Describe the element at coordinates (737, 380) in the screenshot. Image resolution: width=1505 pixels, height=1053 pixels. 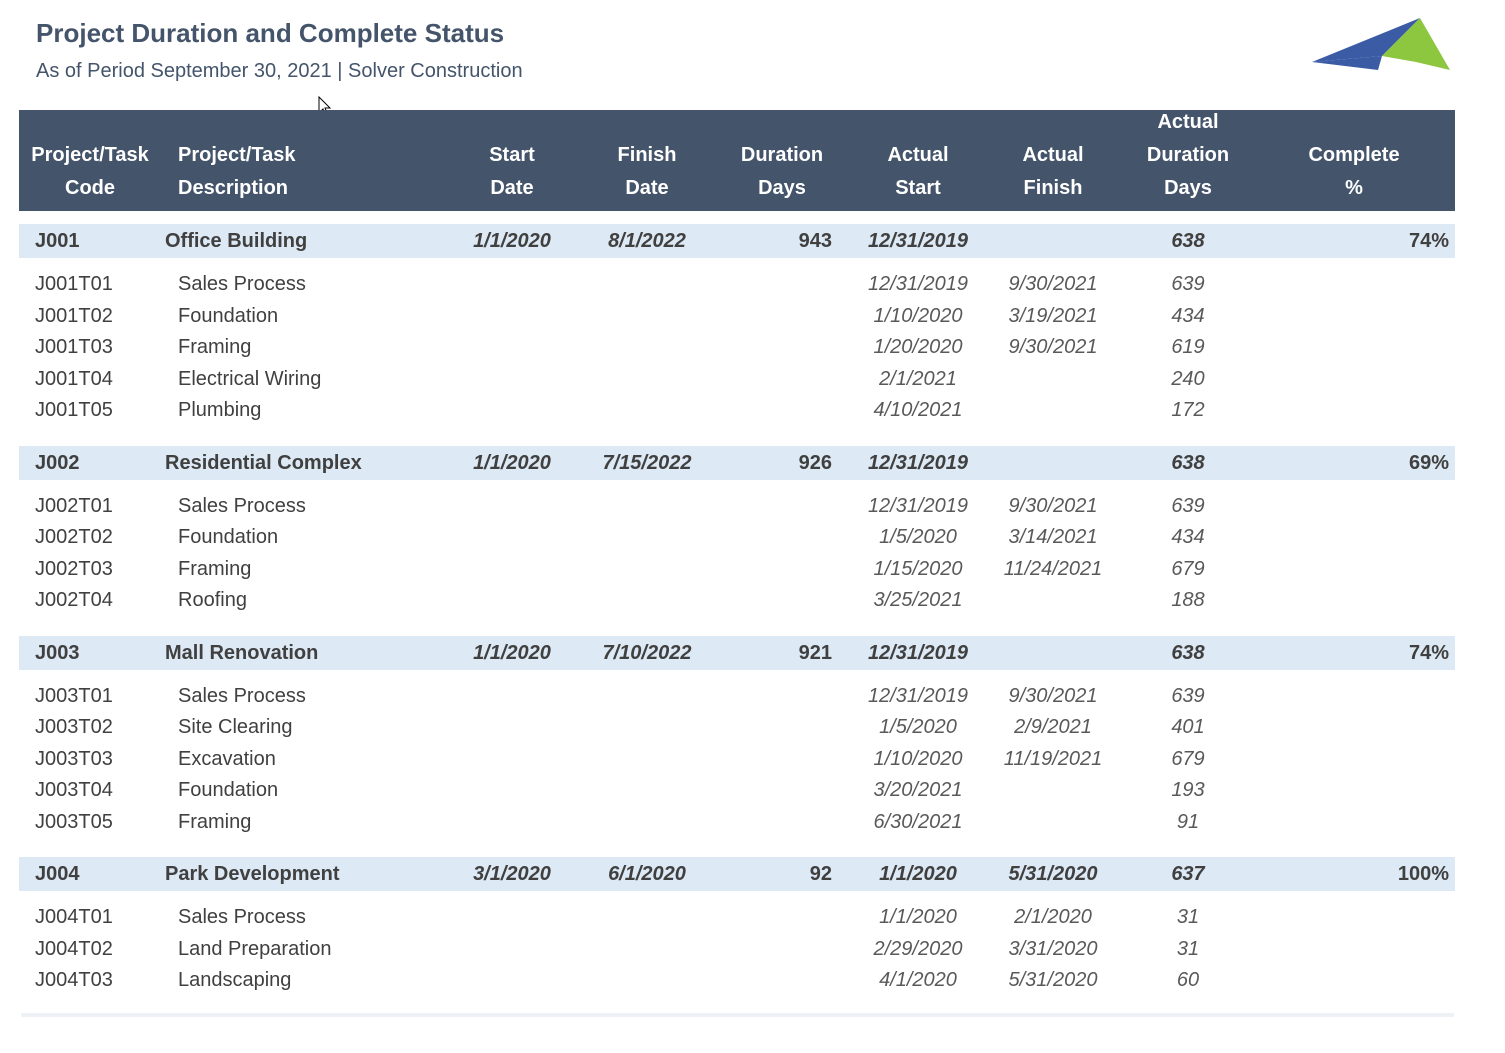
I see `task-row: J001T04 Electrical Wiring 2/1/2021 240` at that location.